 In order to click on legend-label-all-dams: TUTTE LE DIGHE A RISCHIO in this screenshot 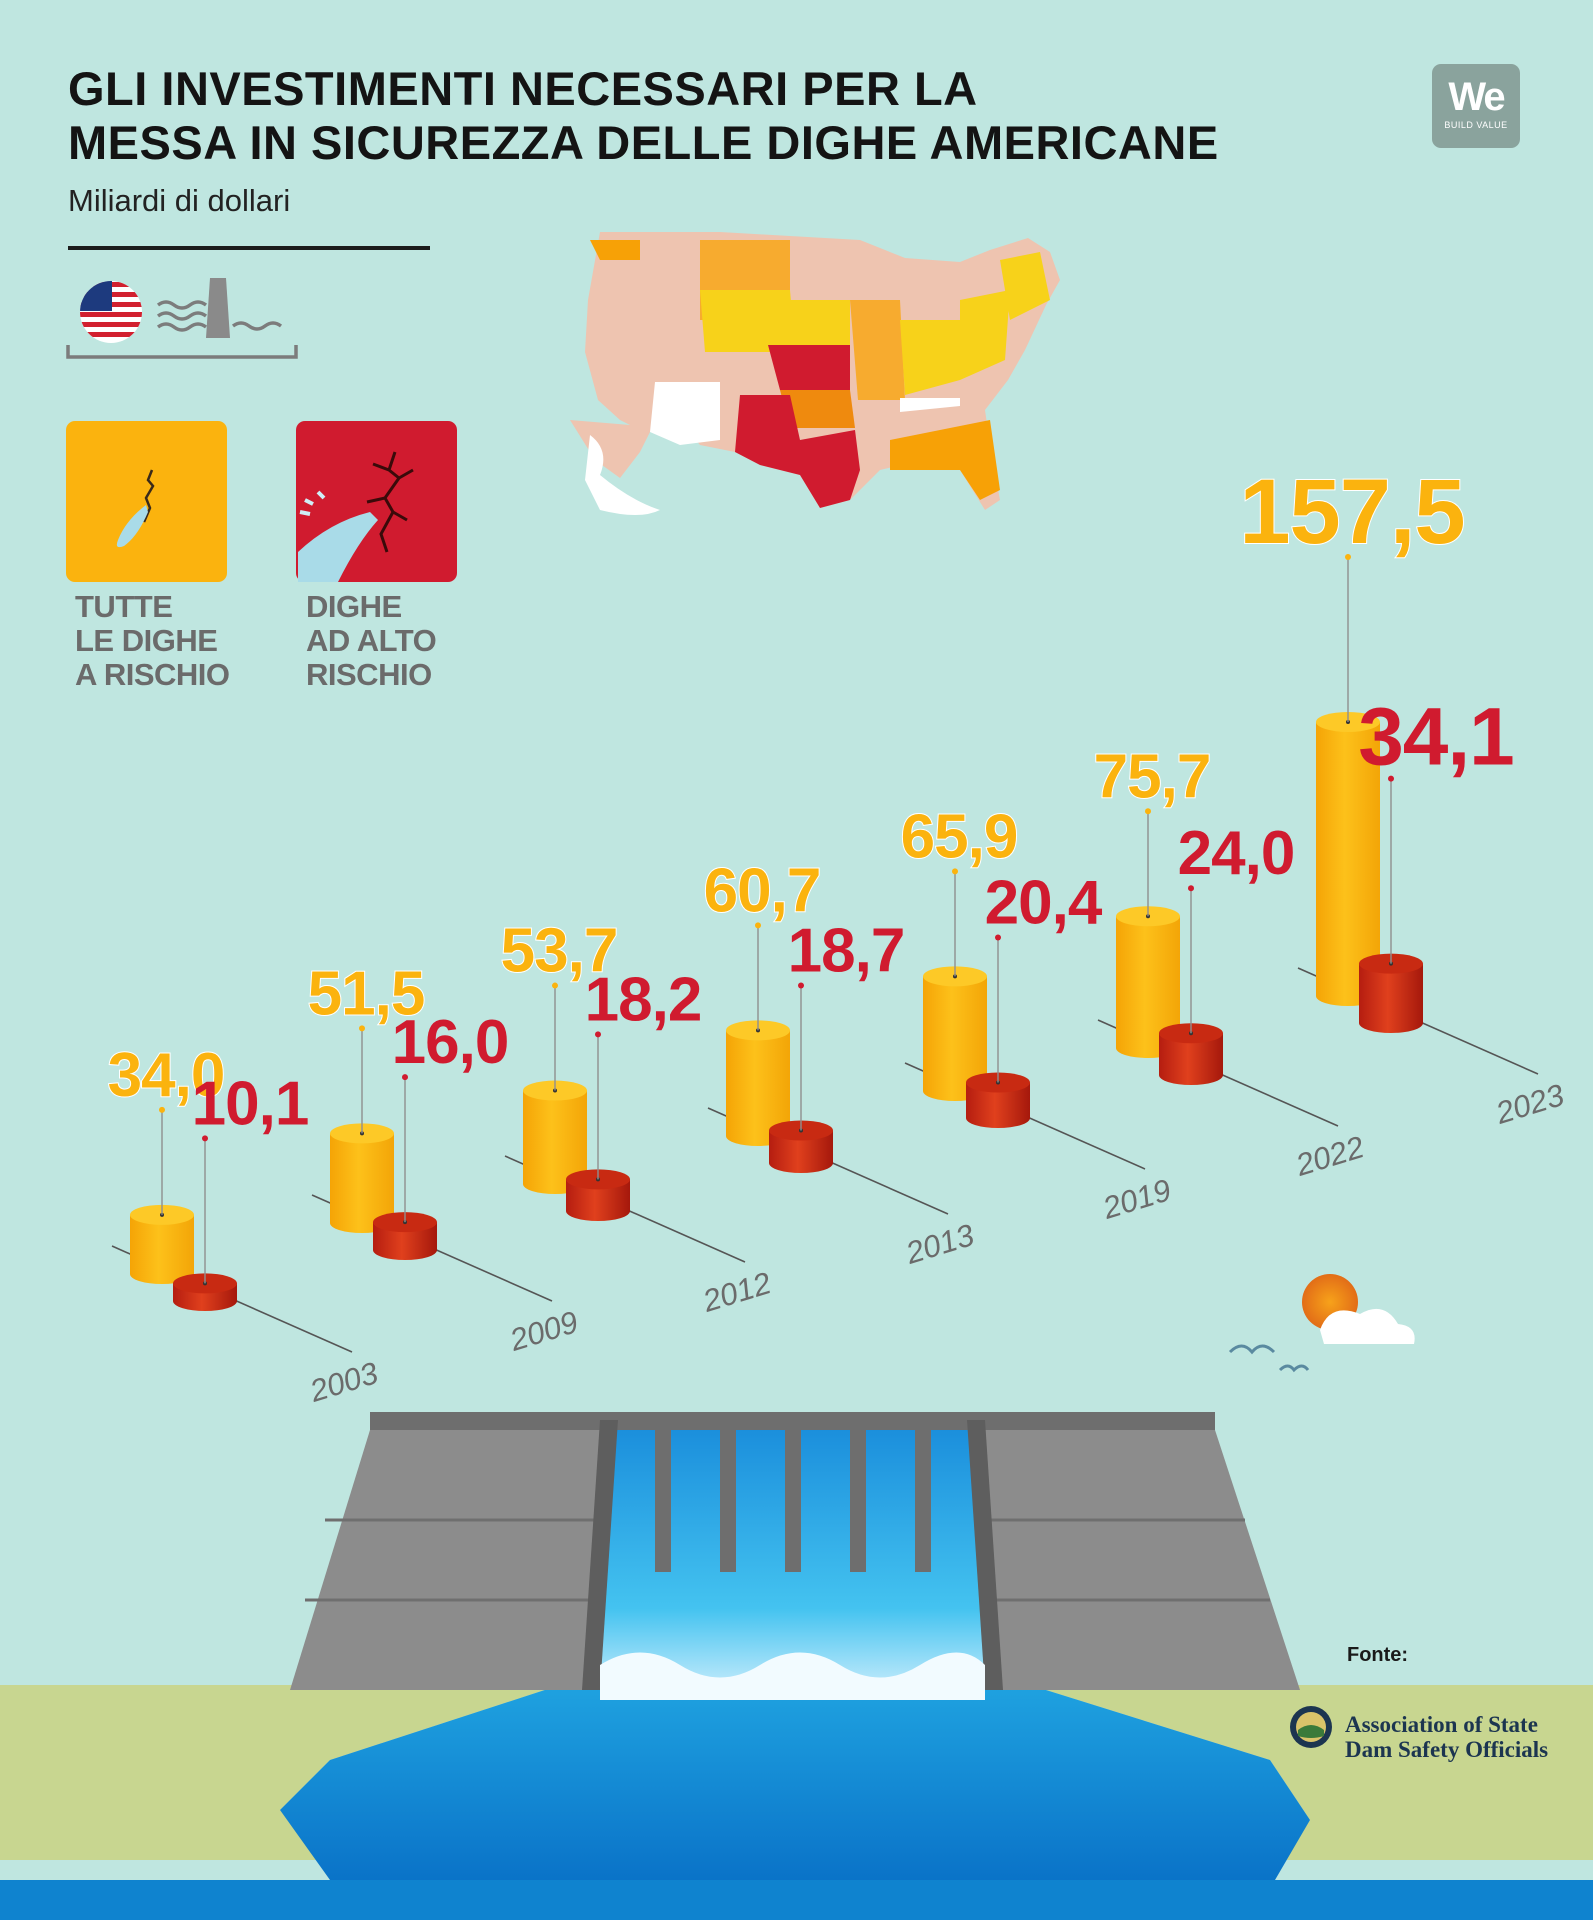, I will do `click(152, 641)`.